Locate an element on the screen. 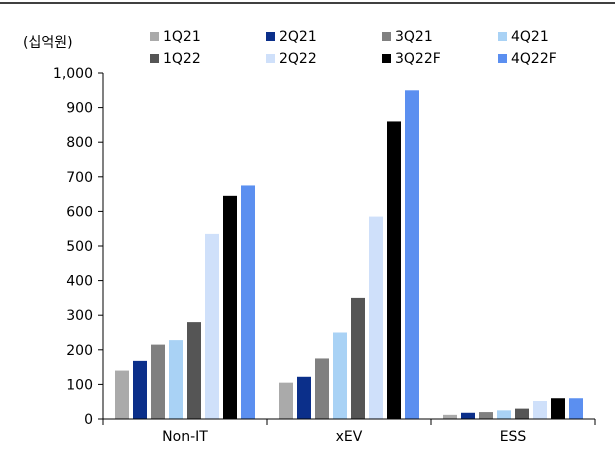 Image resolution: width=615 pixels, height=456 pixels. legend-label-2q21: 2Q21 is located at coordinates (298, 37).